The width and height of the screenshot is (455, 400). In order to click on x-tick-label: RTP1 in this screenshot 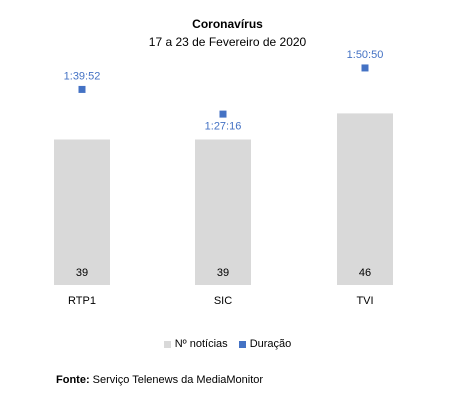, I will do `click(82, 301)`.